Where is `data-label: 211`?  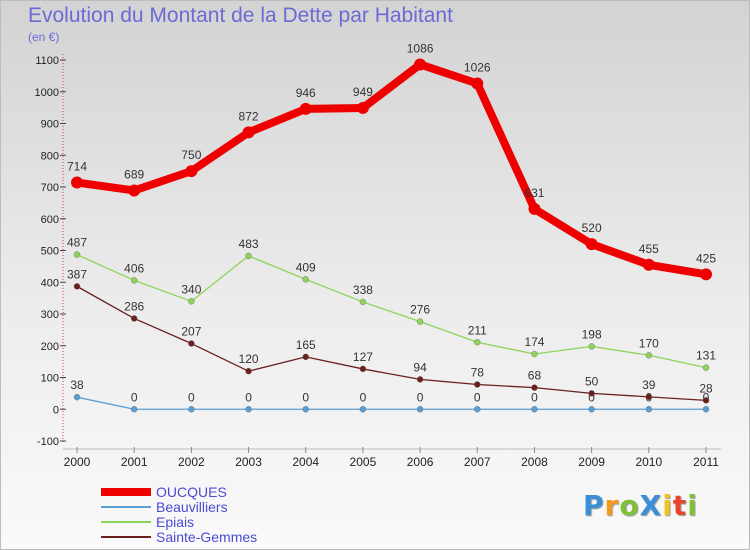 data-label: 211 is located at coordinates (477, 330).